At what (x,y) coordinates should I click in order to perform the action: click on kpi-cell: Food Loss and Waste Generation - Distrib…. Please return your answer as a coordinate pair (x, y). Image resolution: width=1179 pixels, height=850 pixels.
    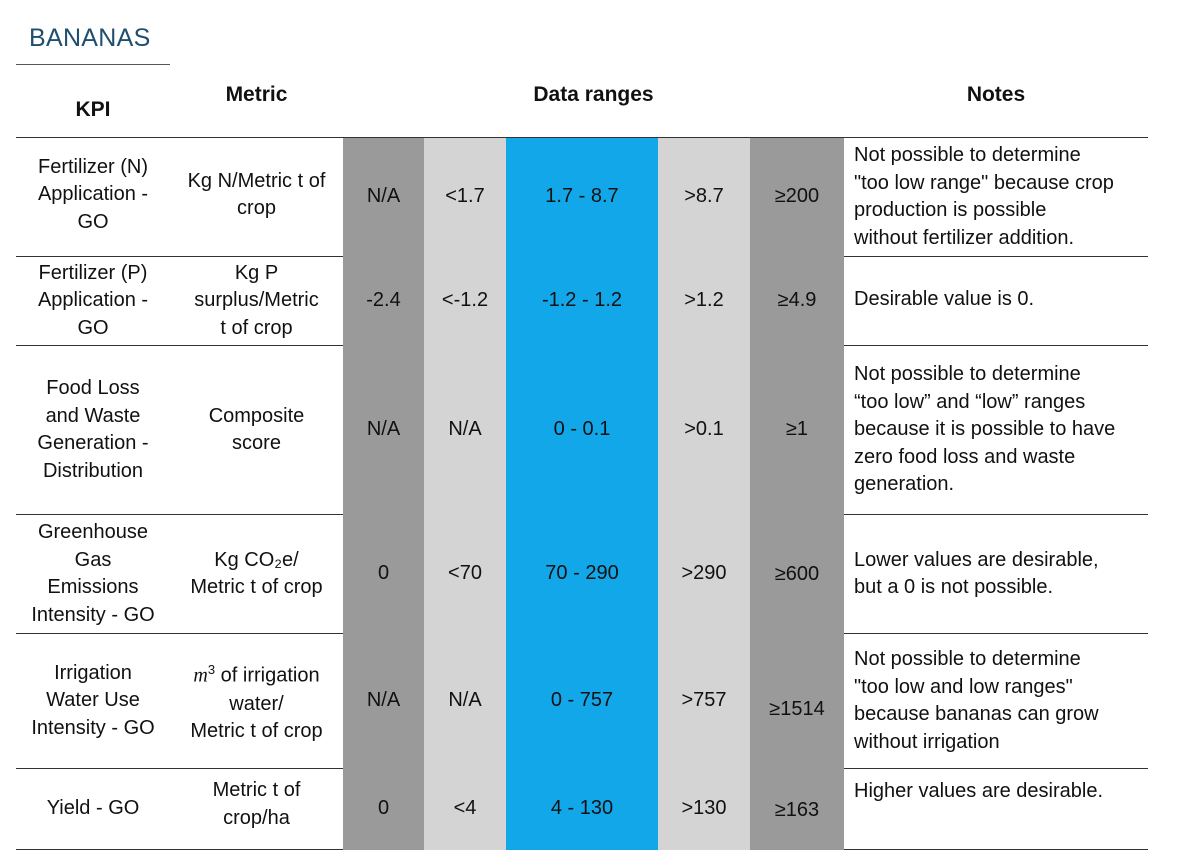
    Looking at the image, I should click on (93, 430).